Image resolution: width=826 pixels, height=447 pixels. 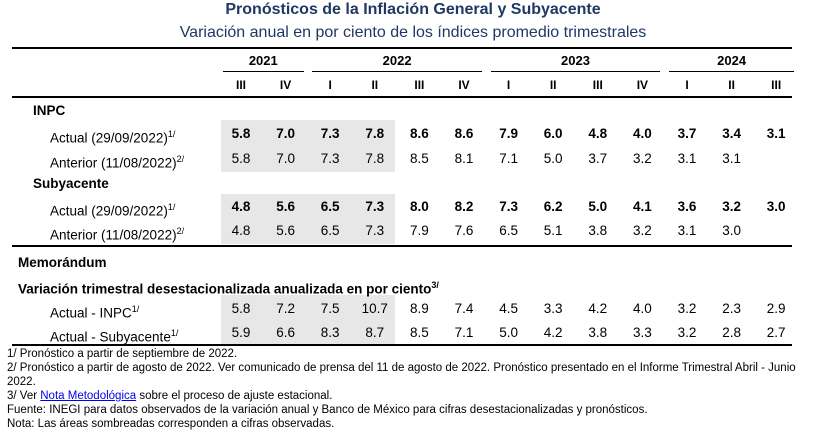 I want to click on value-cell: 6.2, so click(x=553, y=206).